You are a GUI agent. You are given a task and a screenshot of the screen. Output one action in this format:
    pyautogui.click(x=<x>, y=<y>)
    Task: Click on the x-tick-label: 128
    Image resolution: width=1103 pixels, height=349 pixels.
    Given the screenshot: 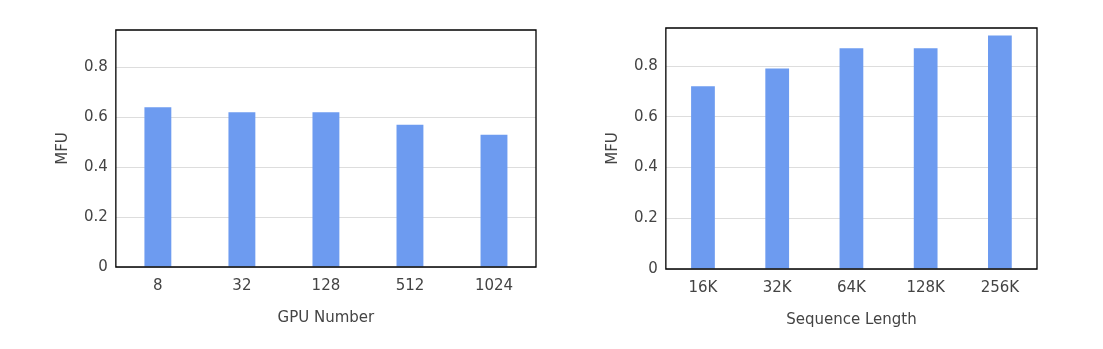 What is the action you would take?
    pyautogui.click(x=326, y=284)
    